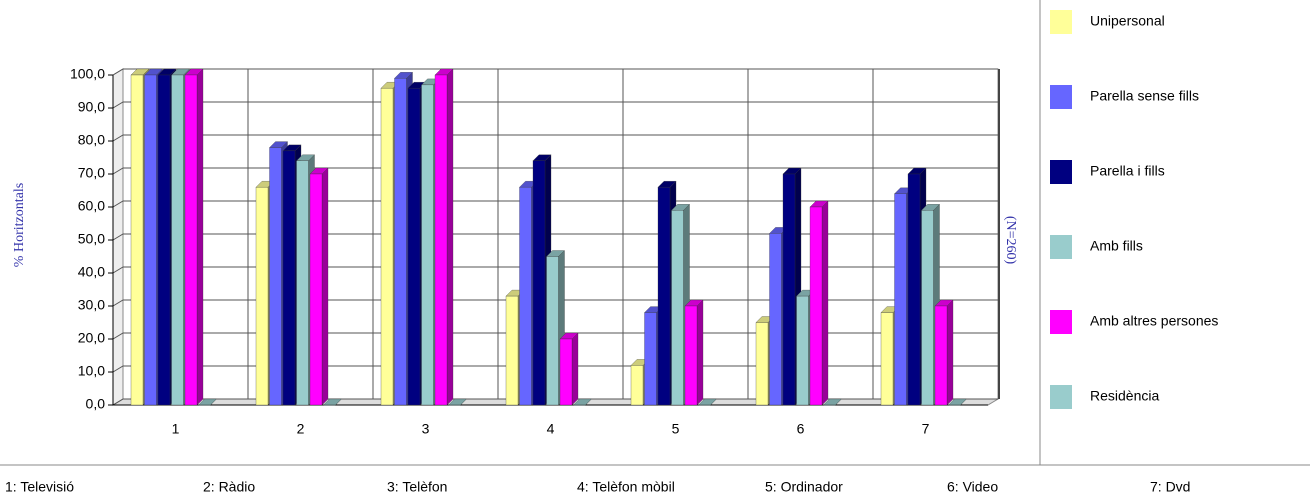 This screenshot has height=500, width=1310. What do you see at coordinates (1154, 321) in the screenshot?
I see `legend-label: Amb altres persones` at bounding box center [1154, 321].